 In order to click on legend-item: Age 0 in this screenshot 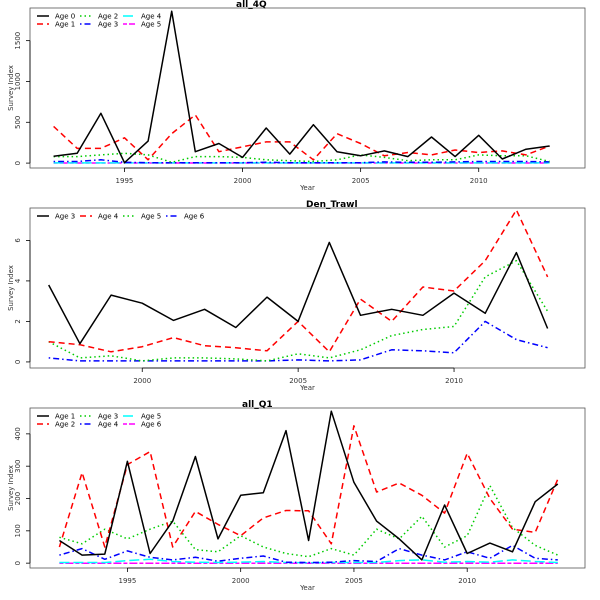, I will do `click(56, 17)`.